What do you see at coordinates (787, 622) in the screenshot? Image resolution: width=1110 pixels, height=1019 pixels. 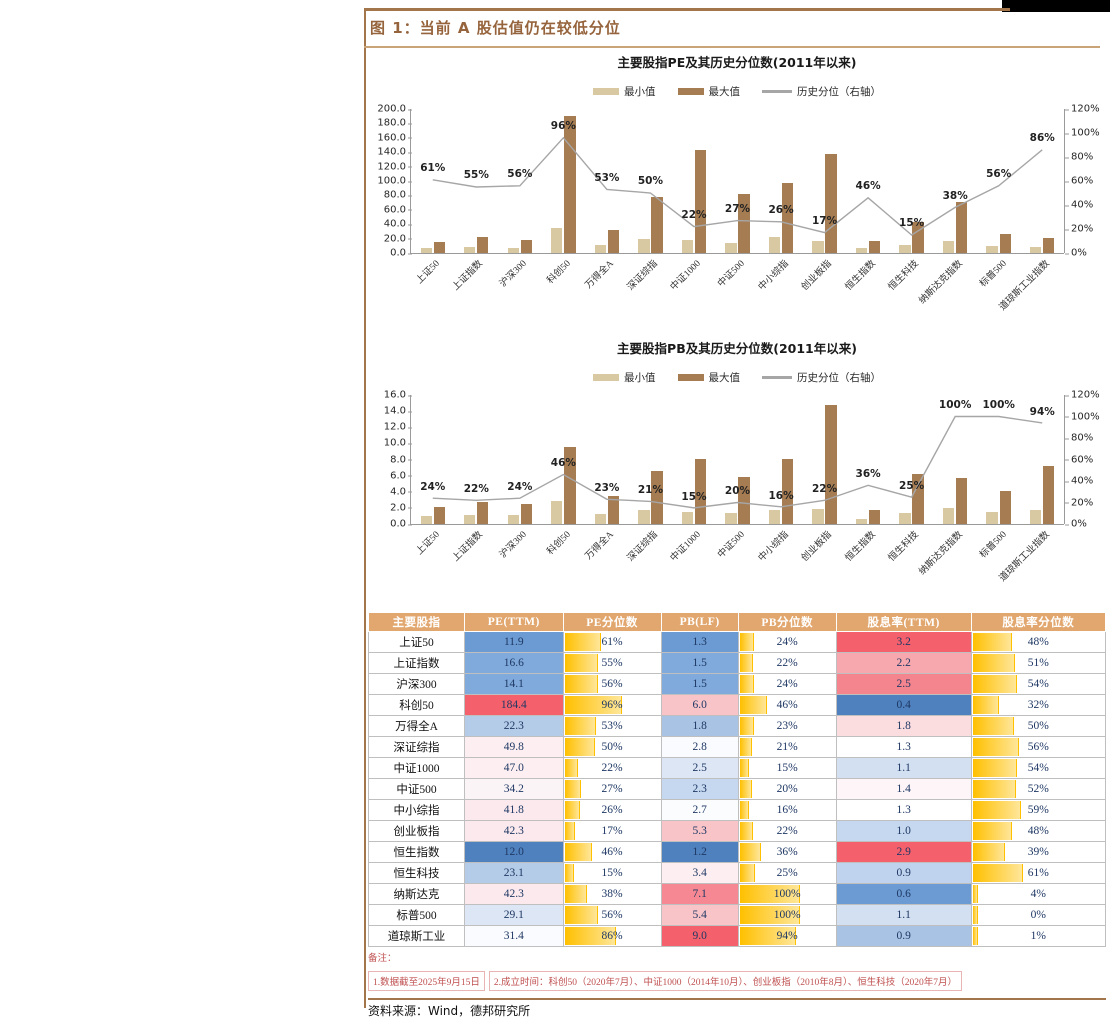 I see `table-header-cell: PB分位数` at bounding box center [787, 622].